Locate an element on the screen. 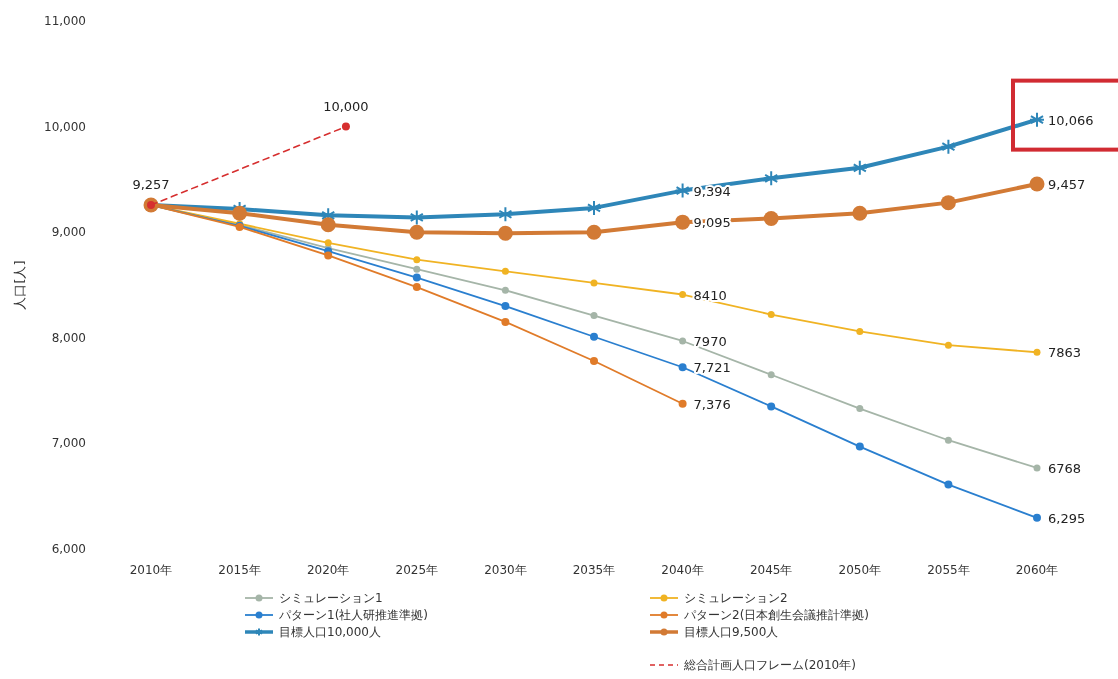 This screenshot has width=1118, height=679. legend-label: 目標人口9,500人 is located at coordinates (731, 632).